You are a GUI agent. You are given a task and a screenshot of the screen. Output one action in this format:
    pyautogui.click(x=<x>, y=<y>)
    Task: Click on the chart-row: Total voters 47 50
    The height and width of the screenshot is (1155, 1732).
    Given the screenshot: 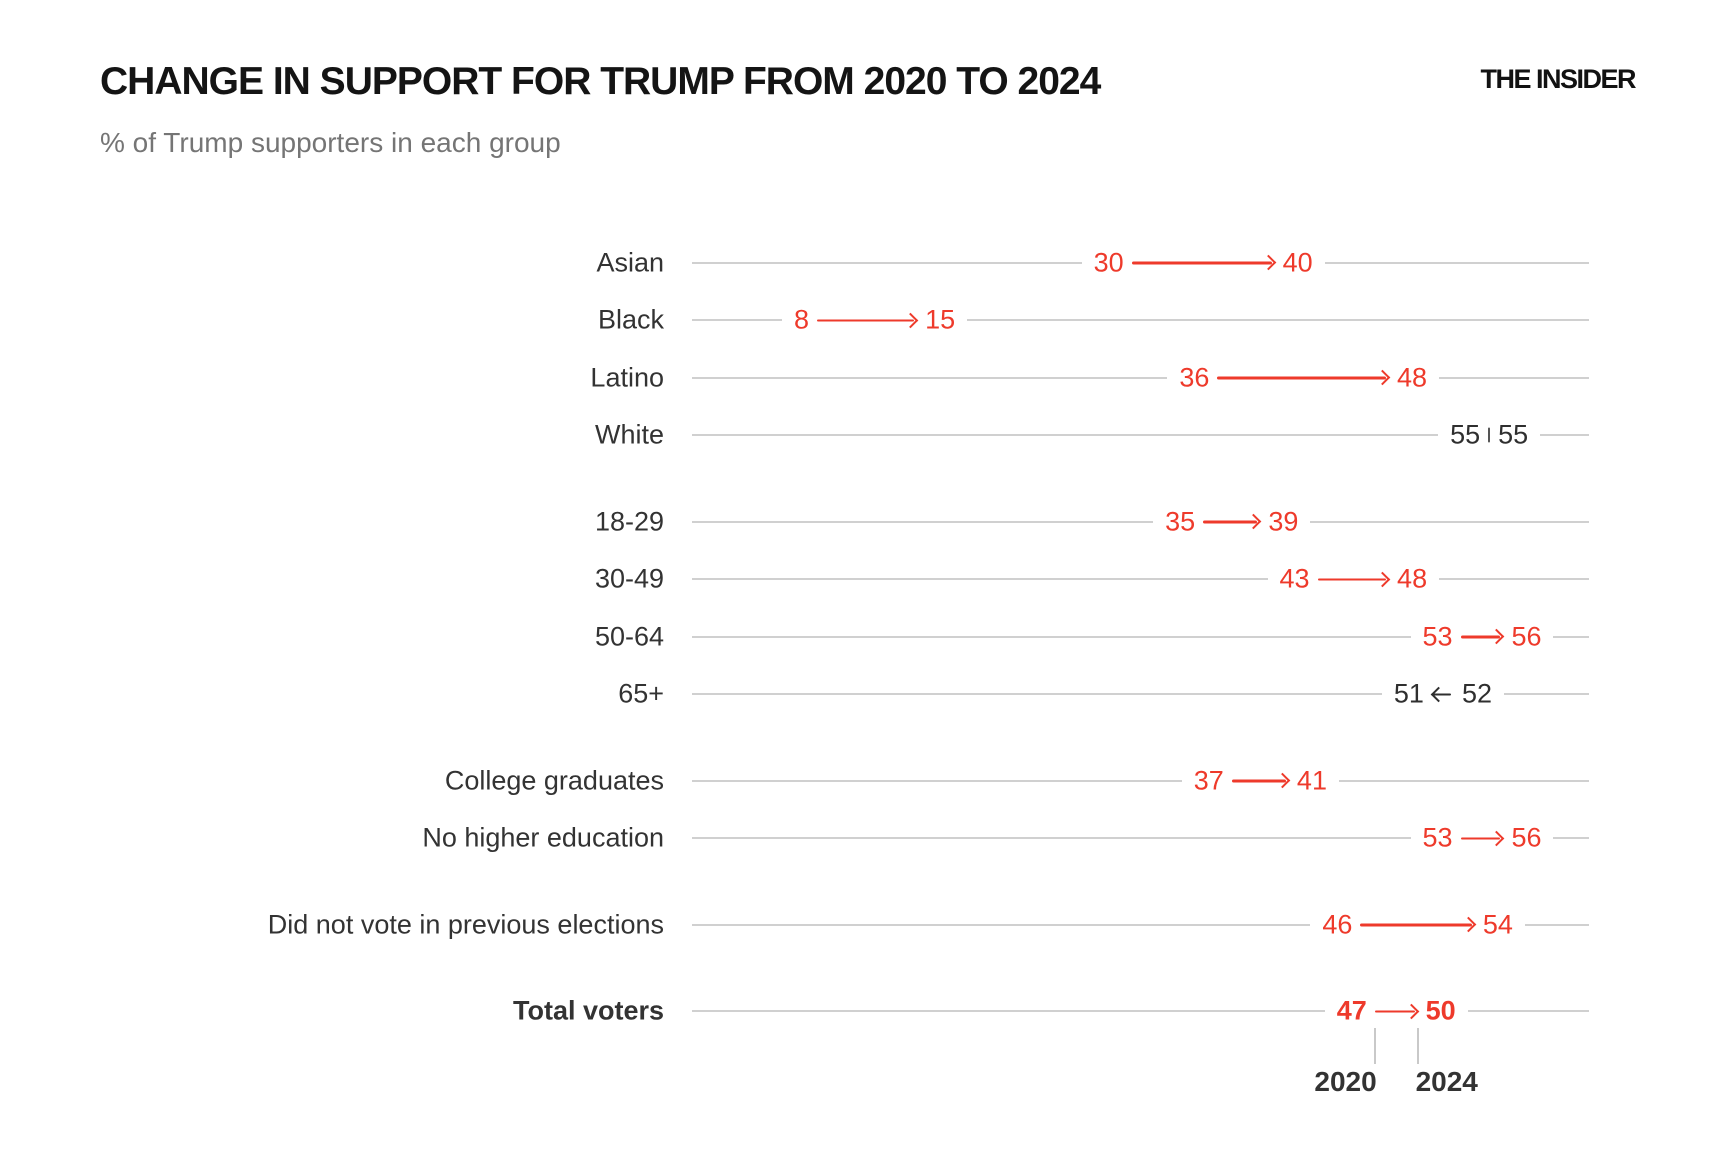 What is the action you would take?
    pyautogui.click(x=866, y=1012)
    